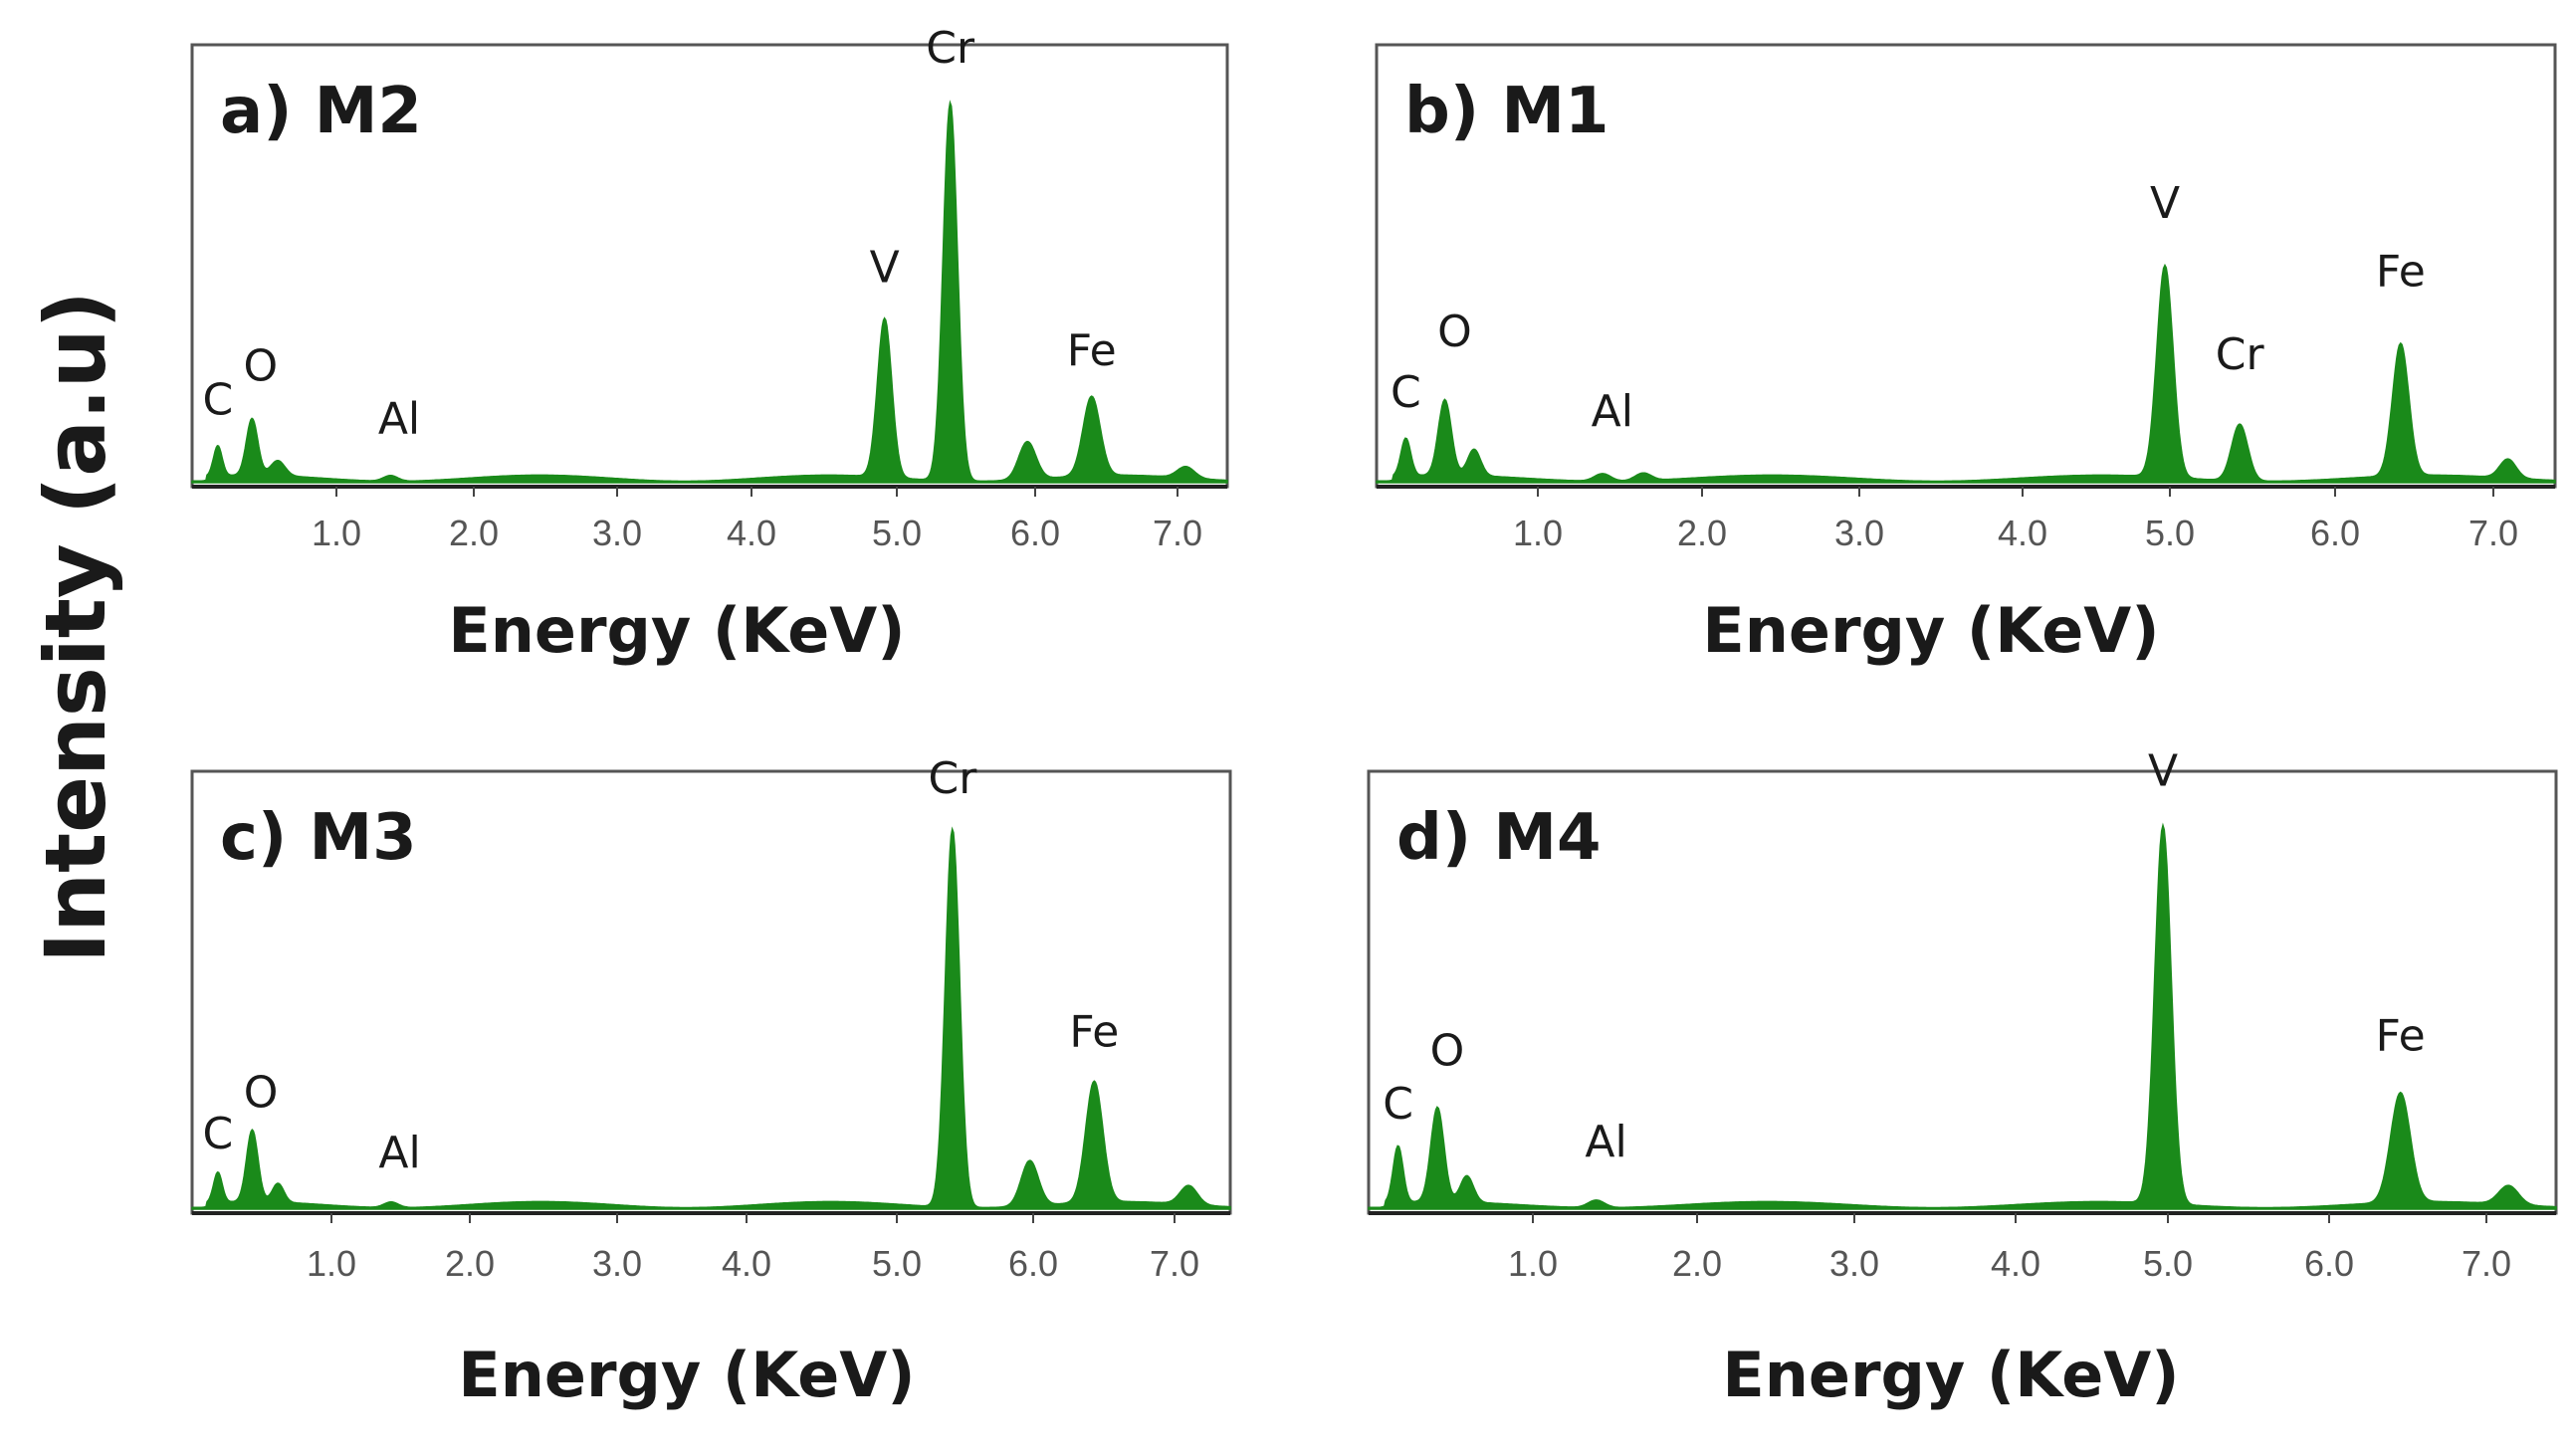 The width and height of the screenshot is (2572, 1456). I want to click on panel-title: d) M4, so click(1499, 838).